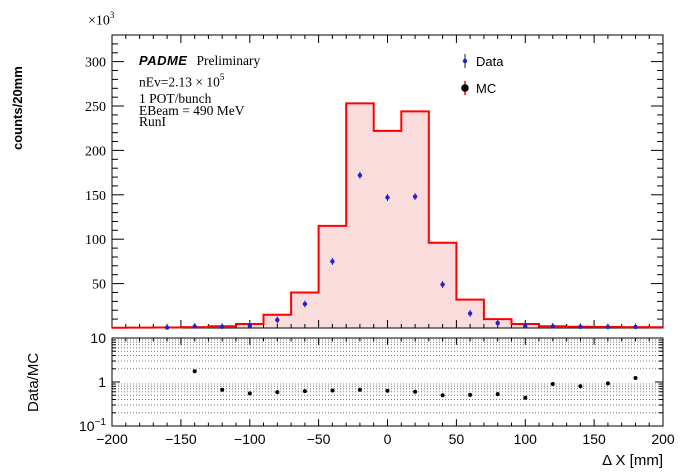 This screenshot has height=476, width=698. What do you see at coordinates (112, 439) in the screenshot?
I see `x-tick-label: −200` at bounding box center [112, 439].